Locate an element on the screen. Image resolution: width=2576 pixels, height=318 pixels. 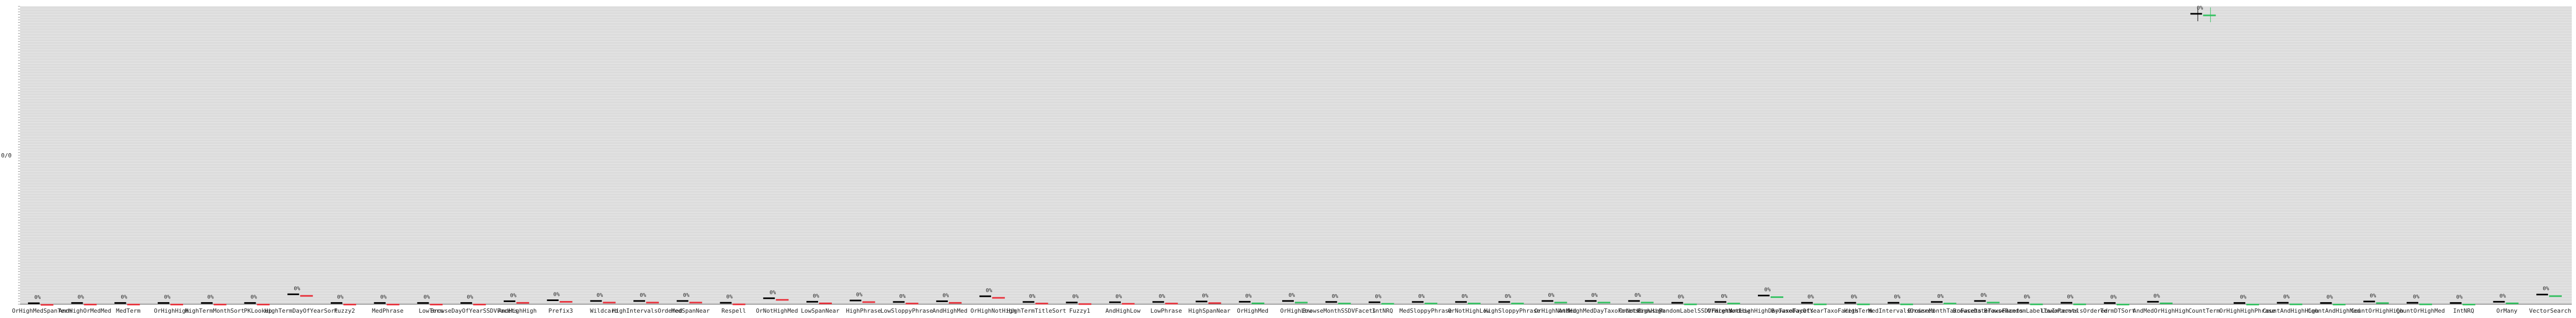
y-axis-title: 0/0 is located at coordinates (6, 156).